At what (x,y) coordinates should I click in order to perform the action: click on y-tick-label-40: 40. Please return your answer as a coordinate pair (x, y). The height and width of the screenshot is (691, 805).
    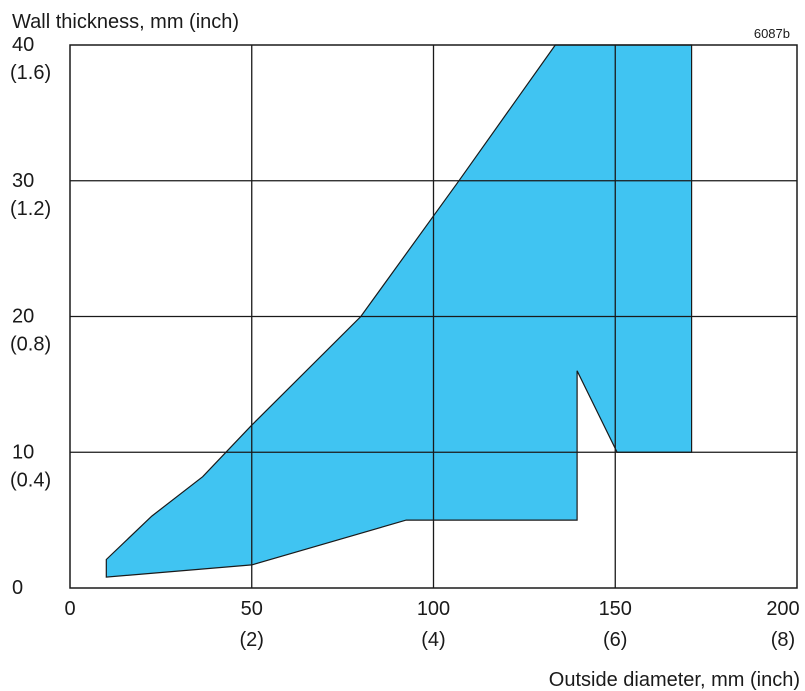
    Looking at the image, I should click on (23, 45).